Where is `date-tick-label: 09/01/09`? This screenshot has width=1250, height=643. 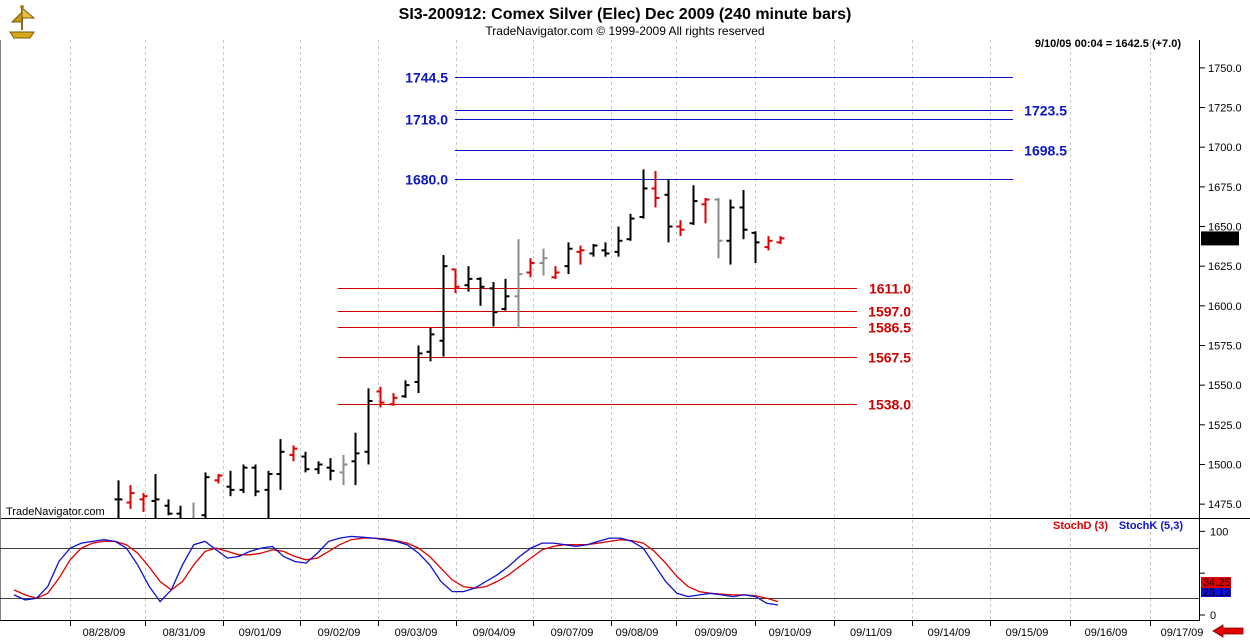 date-tick-label: 09/01/09 is located at coordinates (260, 633).